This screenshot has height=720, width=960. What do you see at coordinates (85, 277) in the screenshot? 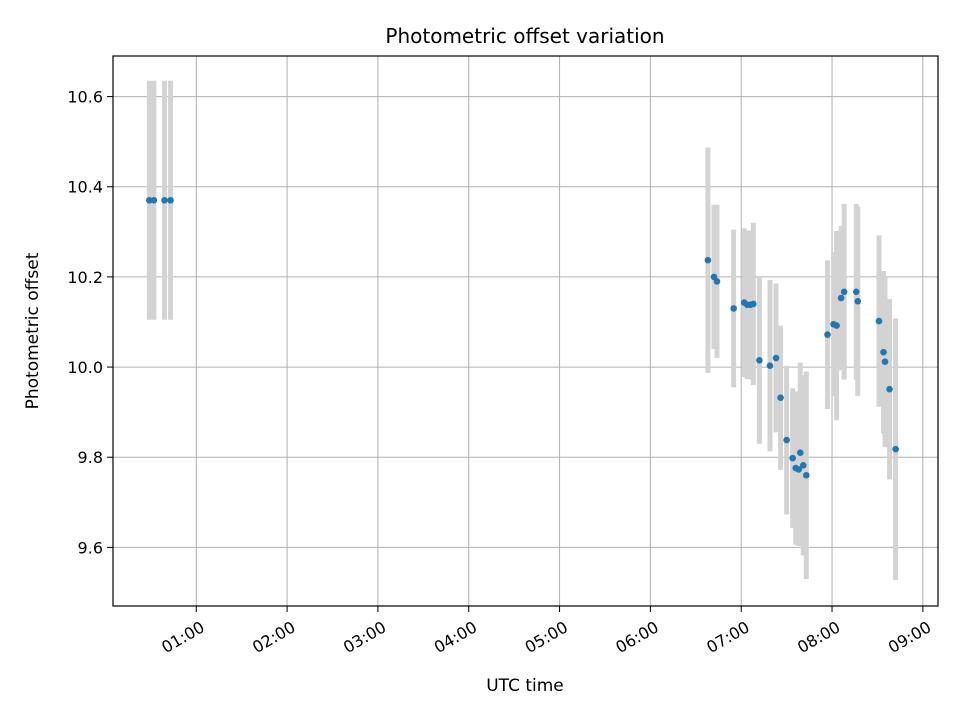
I see `y-tick-label: 10.2` at bounding box center [85, 277].